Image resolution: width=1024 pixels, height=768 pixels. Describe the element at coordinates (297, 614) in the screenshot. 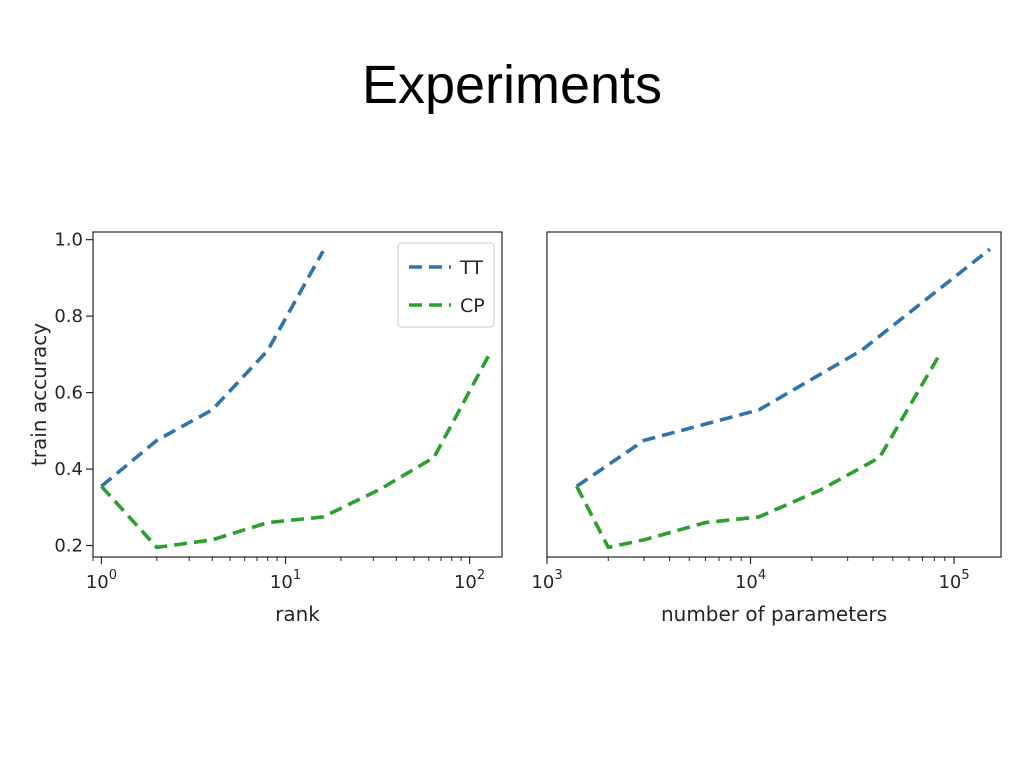

I see `x-axis-label: rank` at that location.